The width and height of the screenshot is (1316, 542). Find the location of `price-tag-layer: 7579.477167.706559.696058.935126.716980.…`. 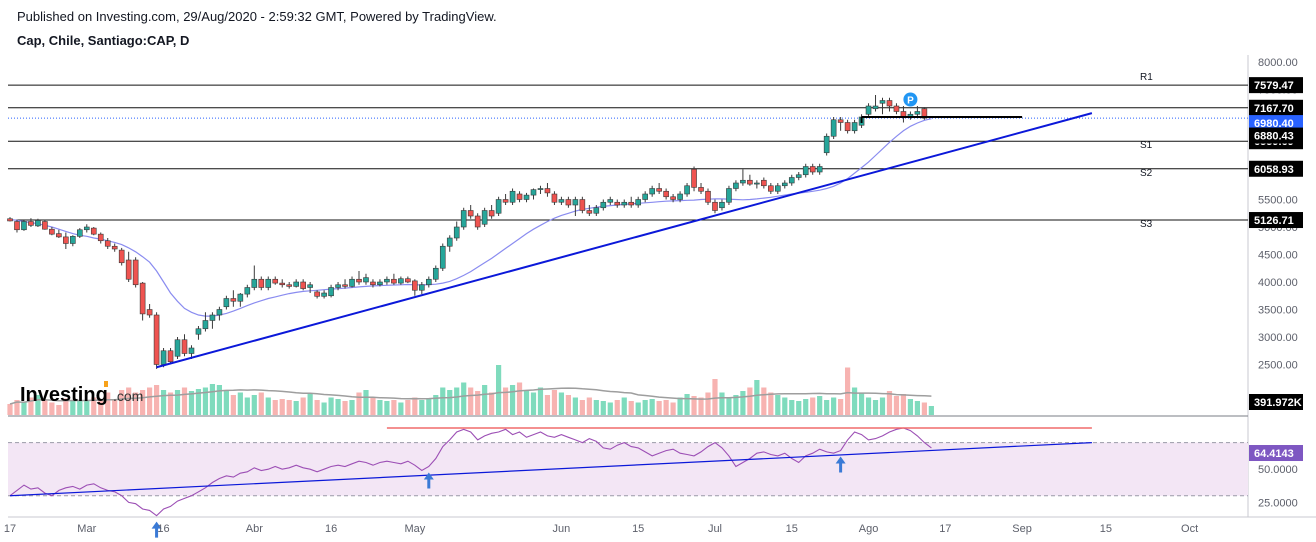

price-tag-layer: 7579.477167.706559.696058.935126.716980.… is located at coordinates (1276, 269).